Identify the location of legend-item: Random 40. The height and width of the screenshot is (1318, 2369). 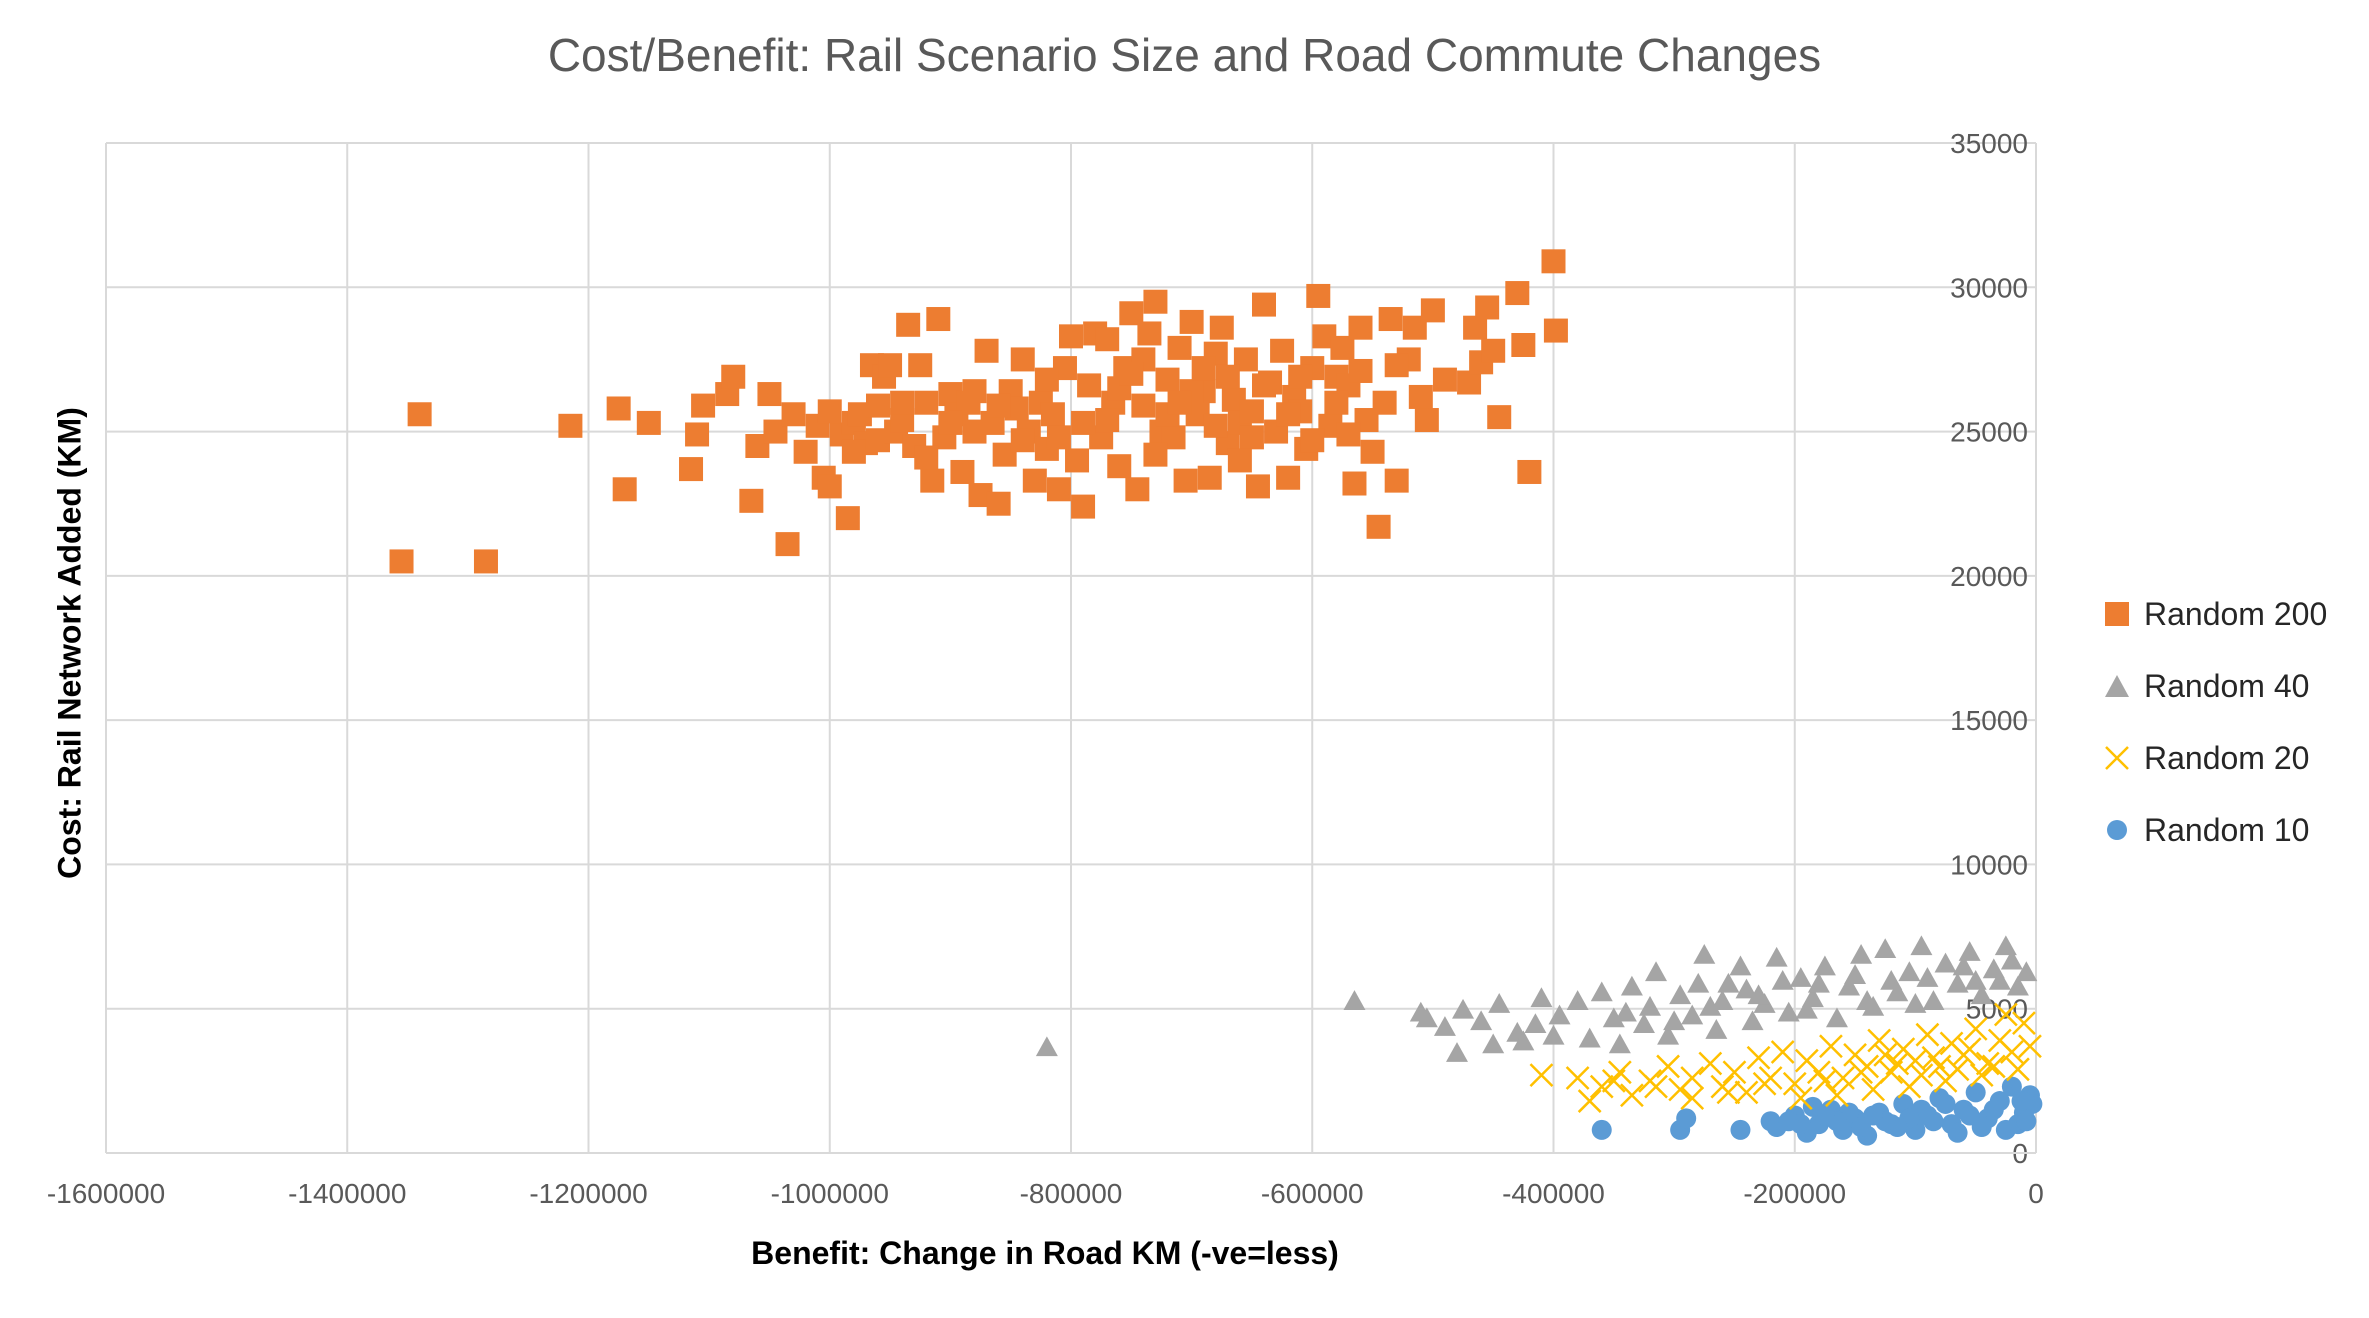
(2230, 686).